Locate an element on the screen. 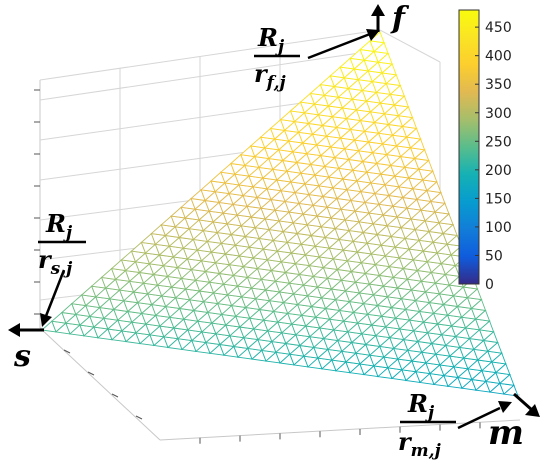  f-annotation-denominator: rf,j is located at coordinates (270, 76).